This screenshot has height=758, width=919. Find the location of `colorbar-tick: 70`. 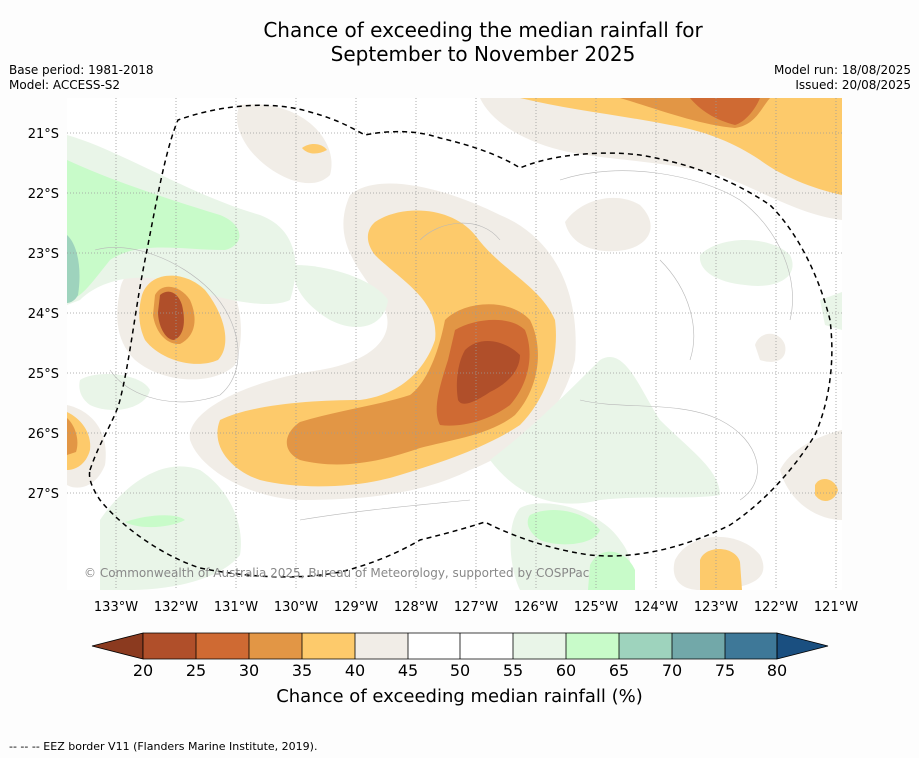

colorbar-tick: 70 is located at coordinates (672, 670).